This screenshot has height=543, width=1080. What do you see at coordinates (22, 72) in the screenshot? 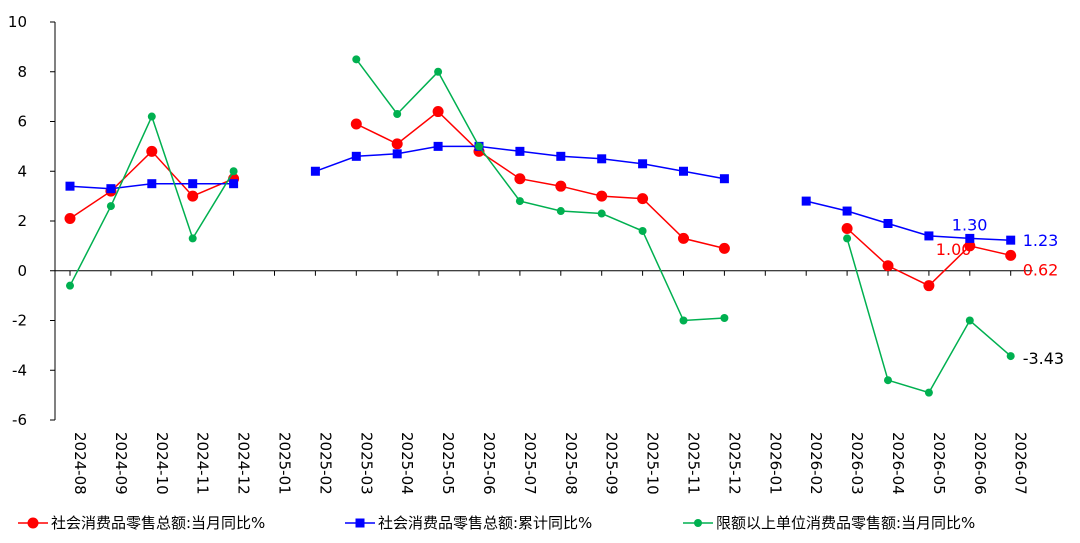
I see `y-tick-label: 8` at bounding box center [22, 72].